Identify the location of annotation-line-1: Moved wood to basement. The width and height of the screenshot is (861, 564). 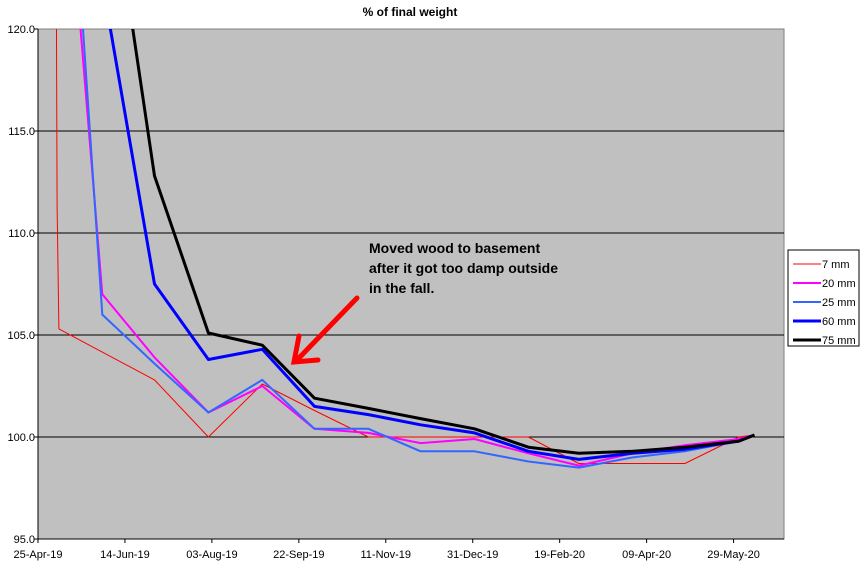
(454, 248).